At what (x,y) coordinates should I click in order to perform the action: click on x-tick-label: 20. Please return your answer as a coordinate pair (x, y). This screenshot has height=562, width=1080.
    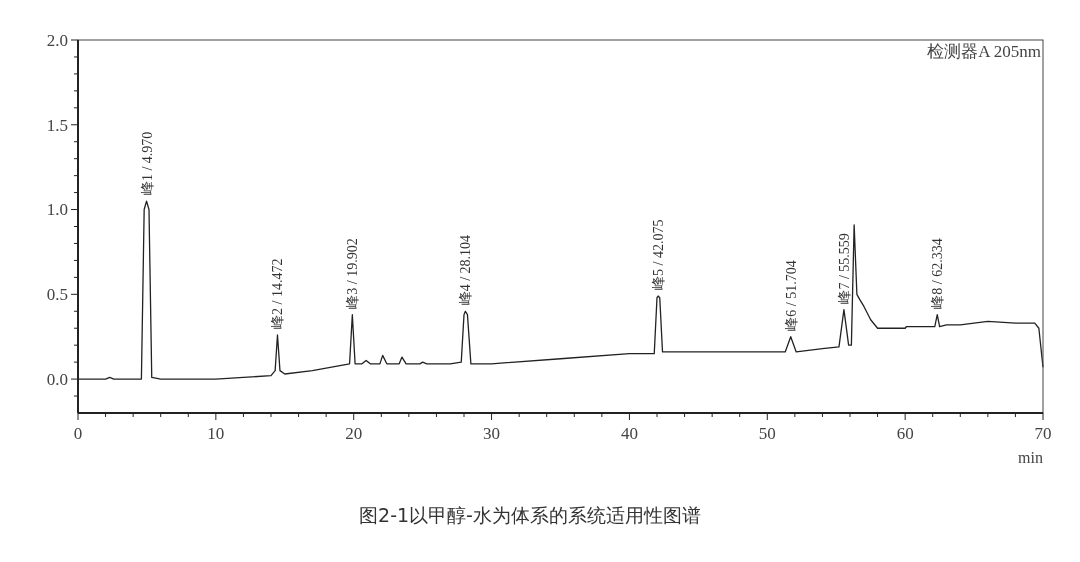
    Looking at the image, I should click on (354, 433).